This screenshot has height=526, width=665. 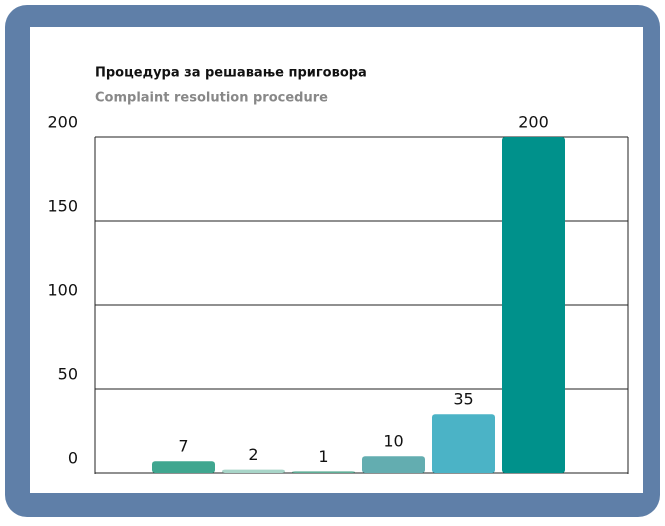 What do you see at coordinates (73, 458) in the screenshot?
I see `y-tick-label: 0` at bounding box center [73, 458].